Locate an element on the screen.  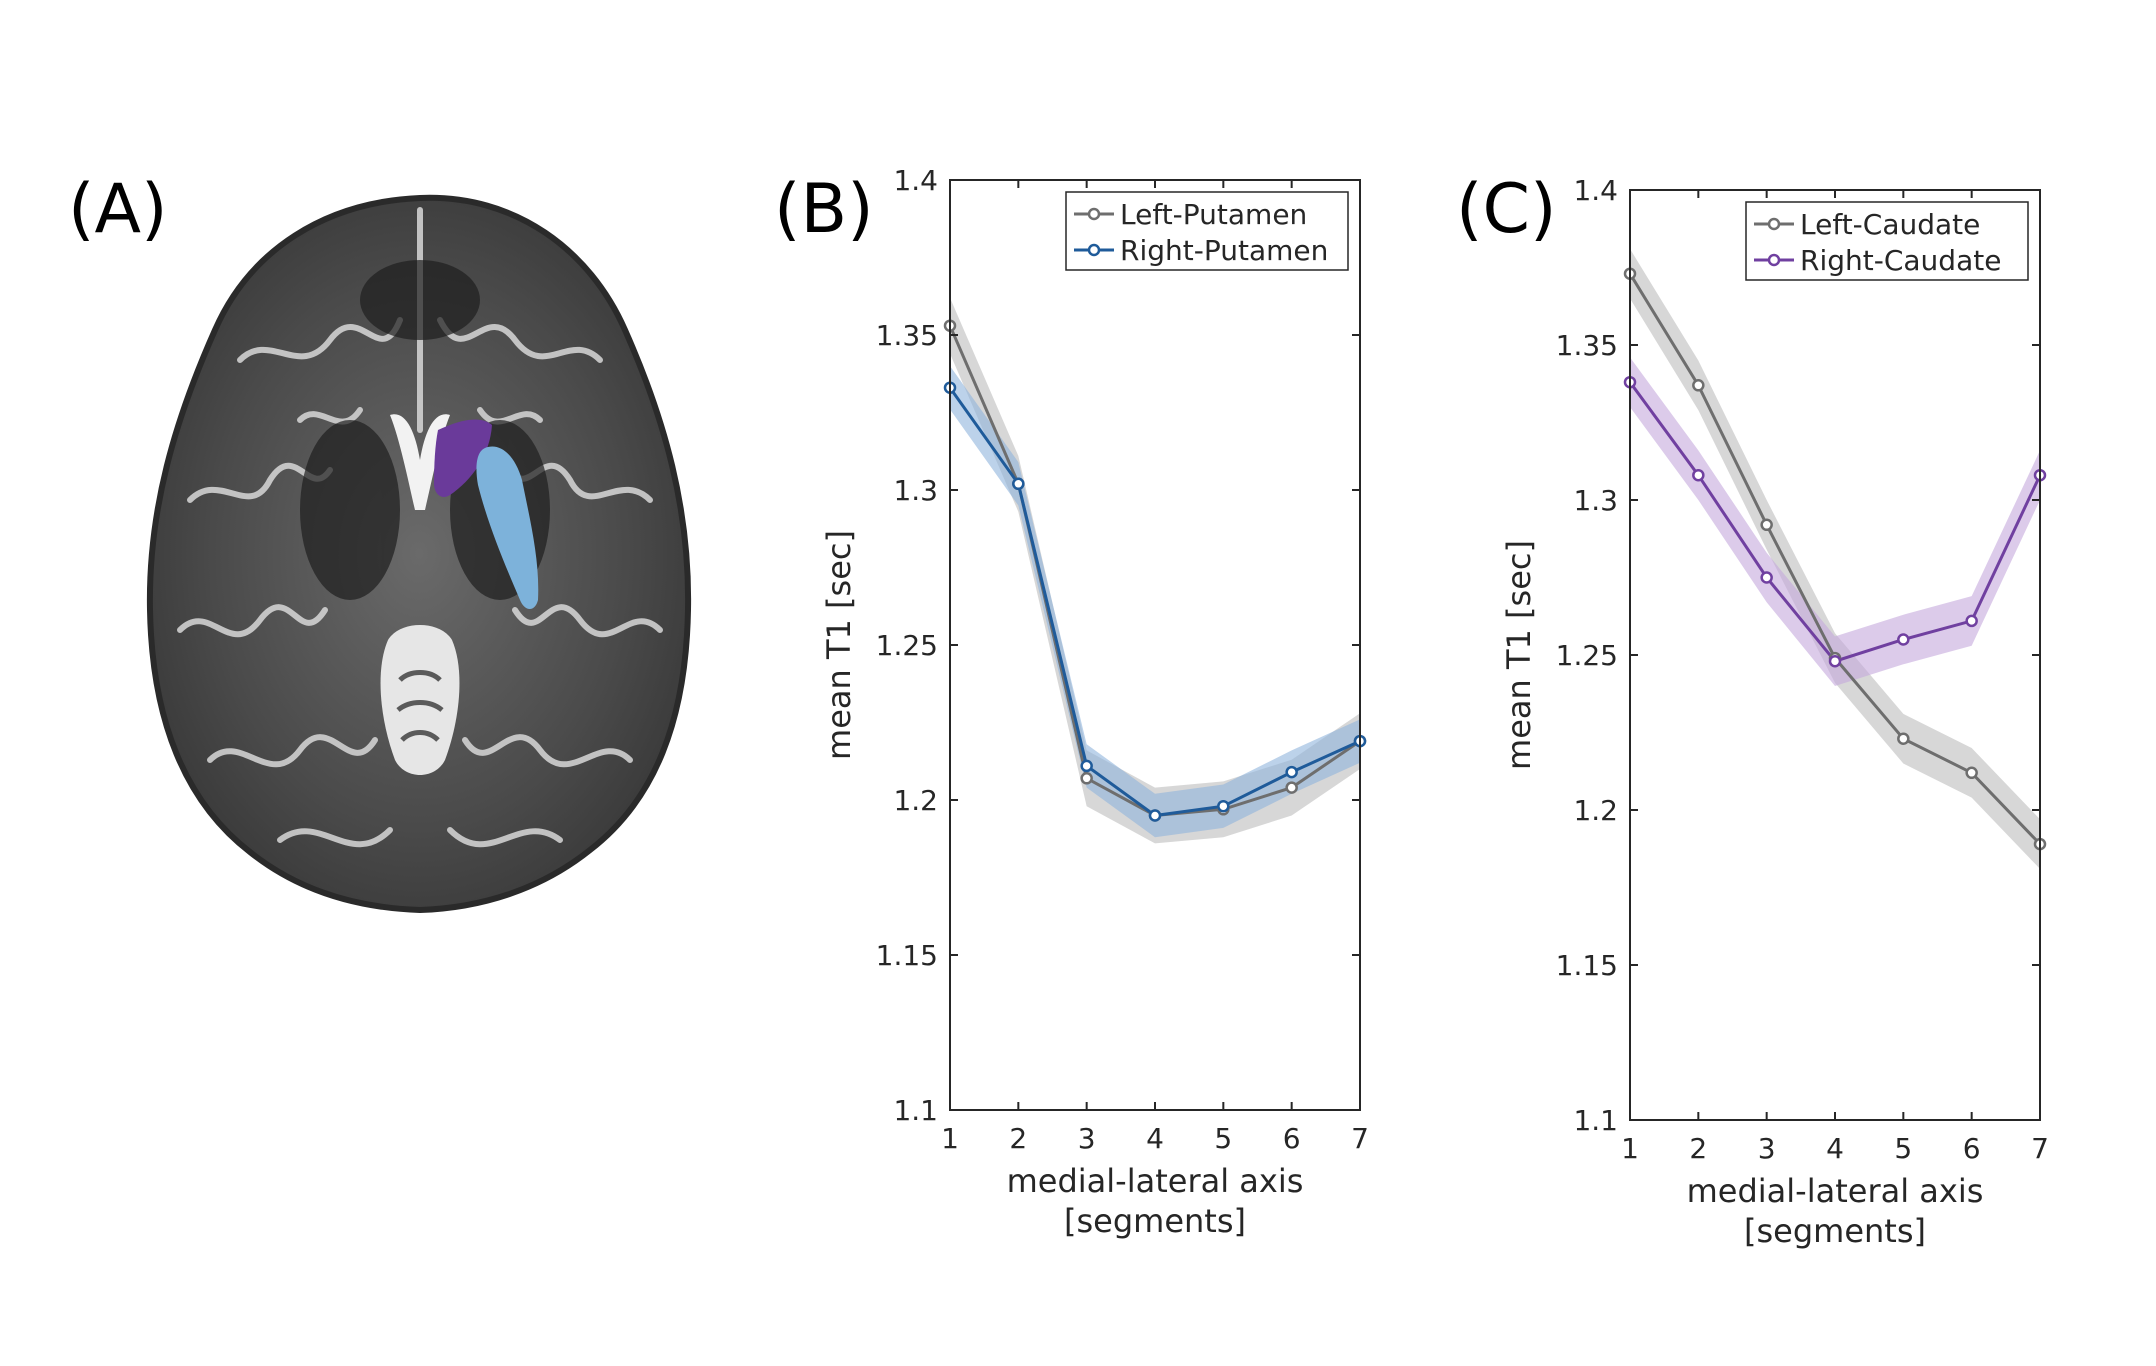
chart-b-ylabel: mean T1 [sec] is located at coordinates (839, 645).